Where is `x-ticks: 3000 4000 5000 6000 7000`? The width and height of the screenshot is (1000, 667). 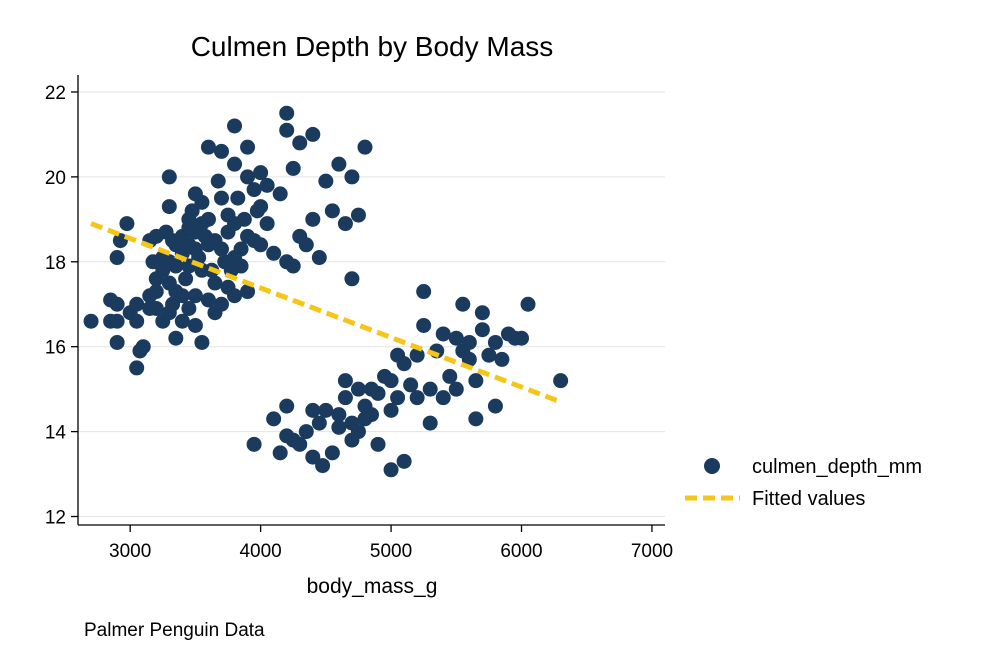
x-ticks: 3000 4000 5000 6000 7000 is located at coordinates (391, 543).